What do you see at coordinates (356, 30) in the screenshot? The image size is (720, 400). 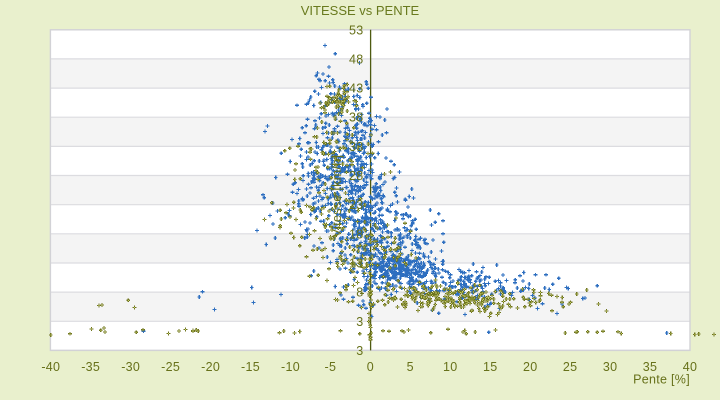 I see `svg-text: 53` at bounding box center [356, 30].